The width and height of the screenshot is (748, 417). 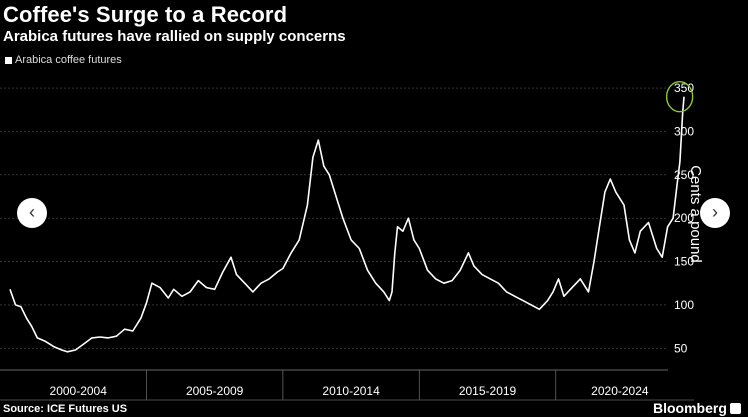 What do you see at coordinates (68, 60) in the screenshot?
I see `legend-label: Arabica coffee futures` at bounding box center [68, 60].